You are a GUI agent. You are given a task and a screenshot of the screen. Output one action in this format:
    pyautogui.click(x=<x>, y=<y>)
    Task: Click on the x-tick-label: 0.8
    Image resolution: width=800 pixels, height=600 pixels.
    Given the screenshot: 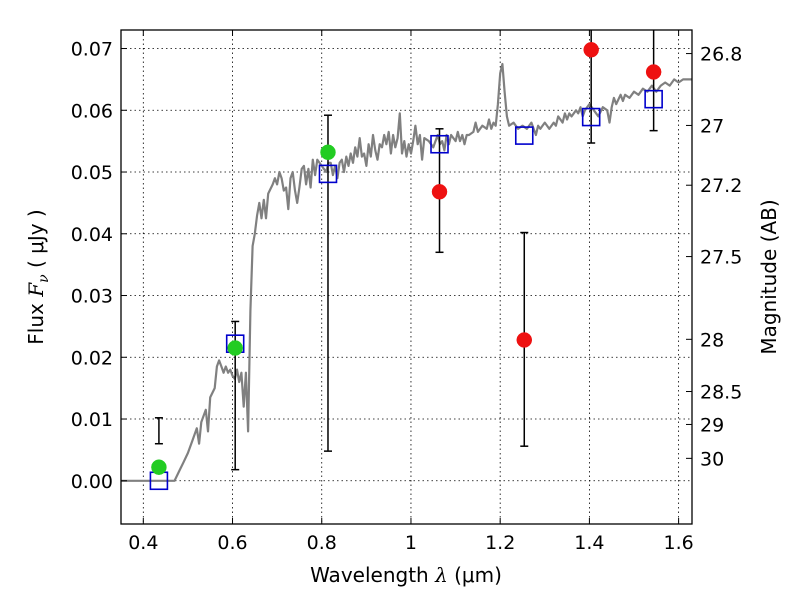 What is the action you would take?
    pyautogui.click(x=322, y=543)
    